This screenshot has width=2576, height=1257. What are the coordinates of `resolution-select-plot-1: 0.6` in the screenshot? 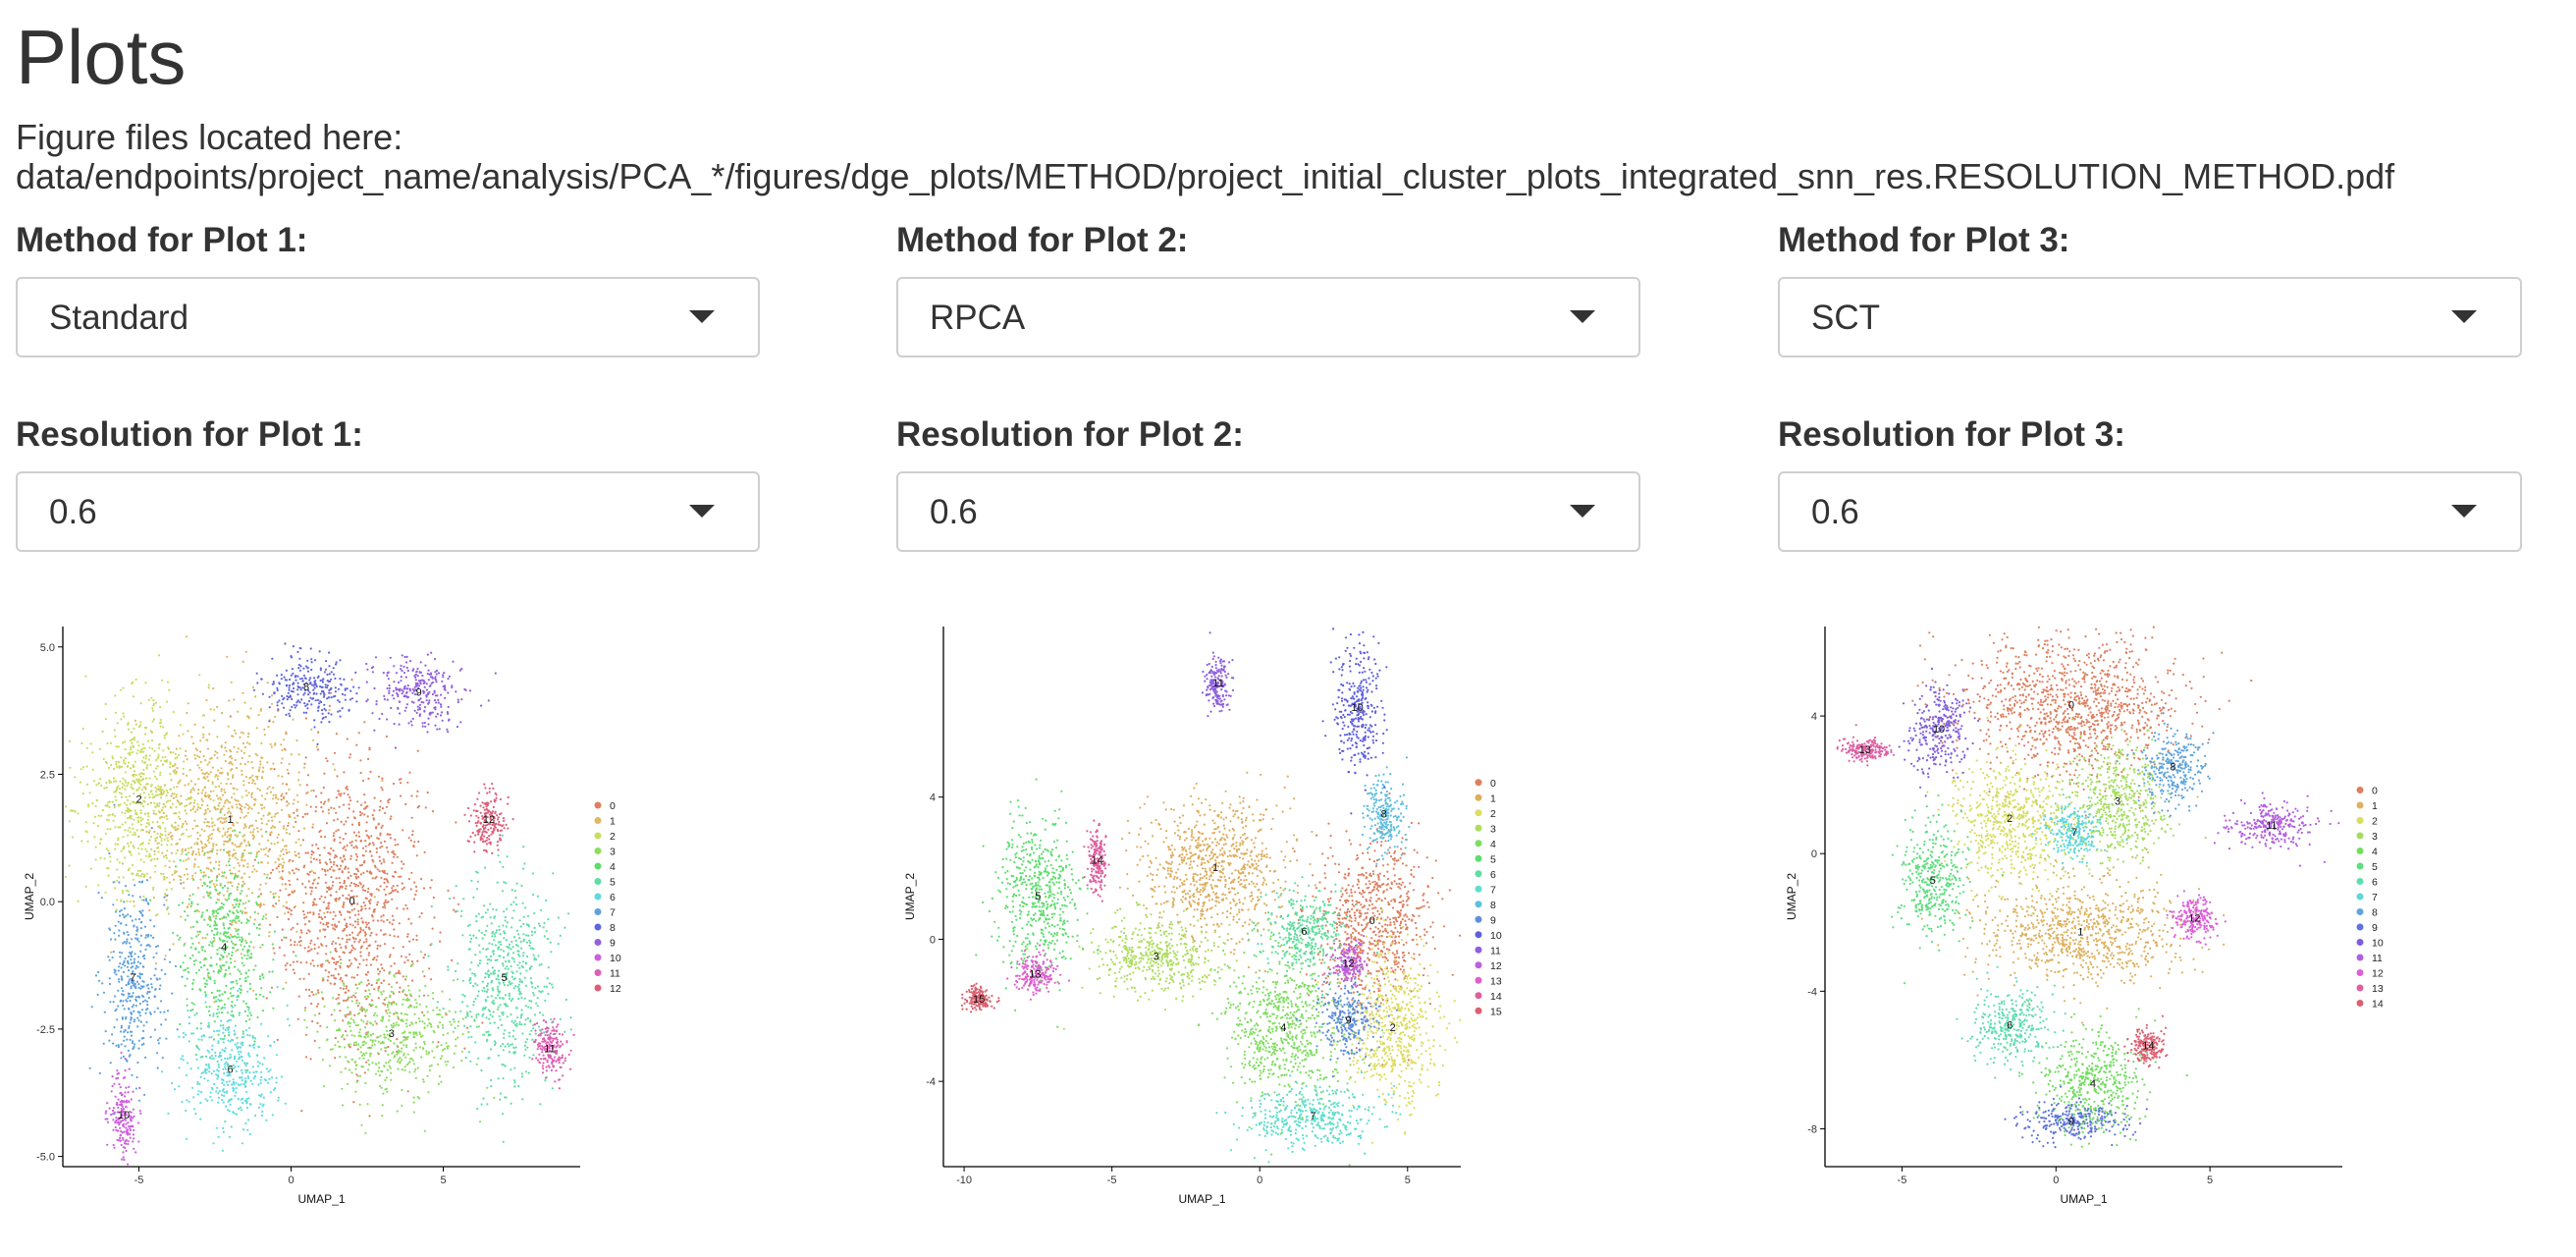 It's located at (388, 511).